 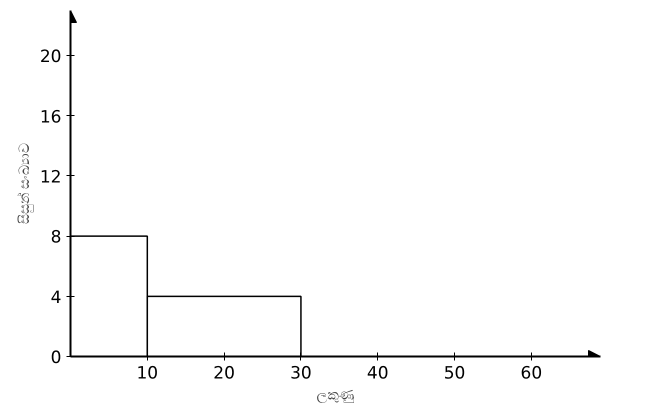 What do you see at coordinates (224, 374) in the screenshot?
I see `x-tick-label: 20` at bounding box center [224, 374].